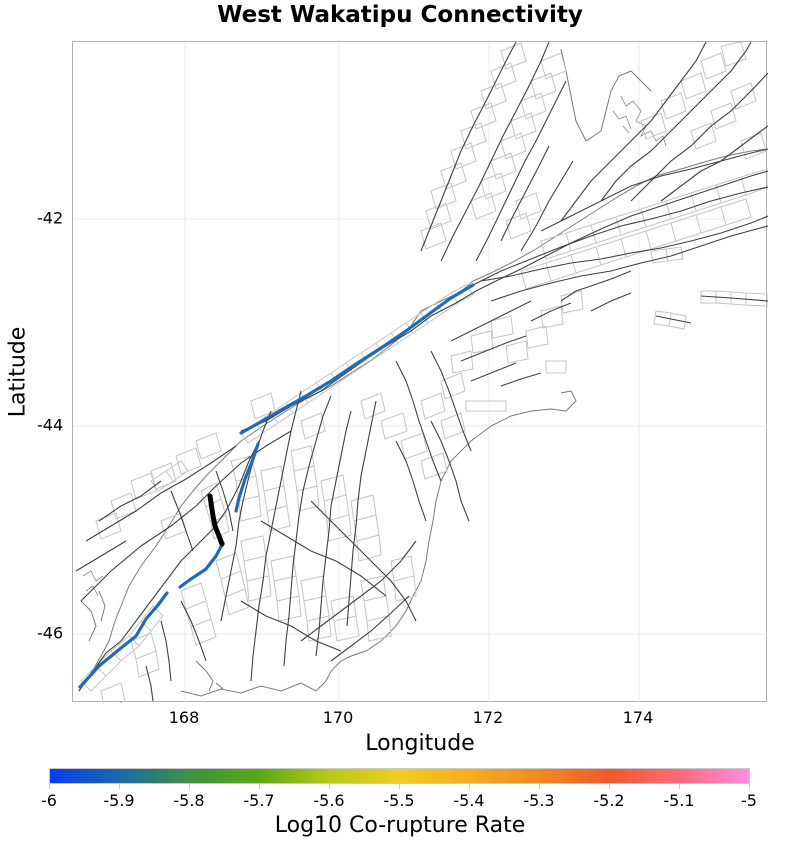 Image resolution: width=800 pixels, height=849 pixels. What do you see at coordinates (539, 800) in the screenshot?
I see `colorbar-tick-label: -5.3` at bounding box center [539, 800].